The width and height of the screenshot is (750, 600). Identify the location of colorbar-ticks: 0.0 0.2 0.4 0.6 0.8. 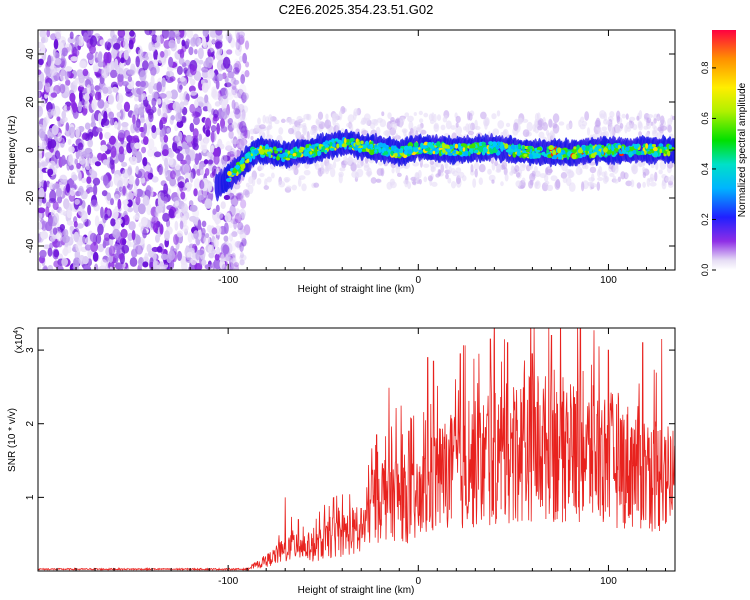
(708, 169).